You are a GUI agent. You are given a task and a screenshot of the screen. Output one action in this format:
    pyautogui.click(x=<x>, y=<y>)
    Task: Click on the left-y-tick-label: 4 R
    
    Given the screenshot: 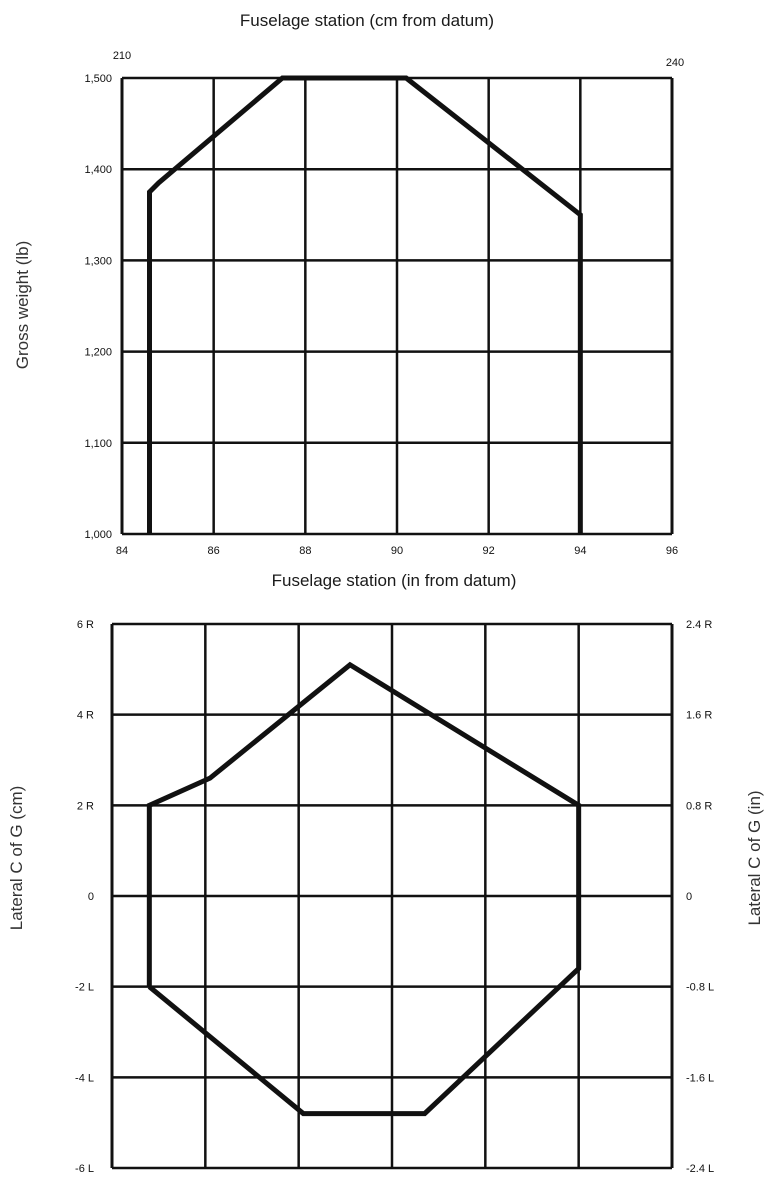 What is the action you would take?
    pyautogui.click(x=85, y=716)
    